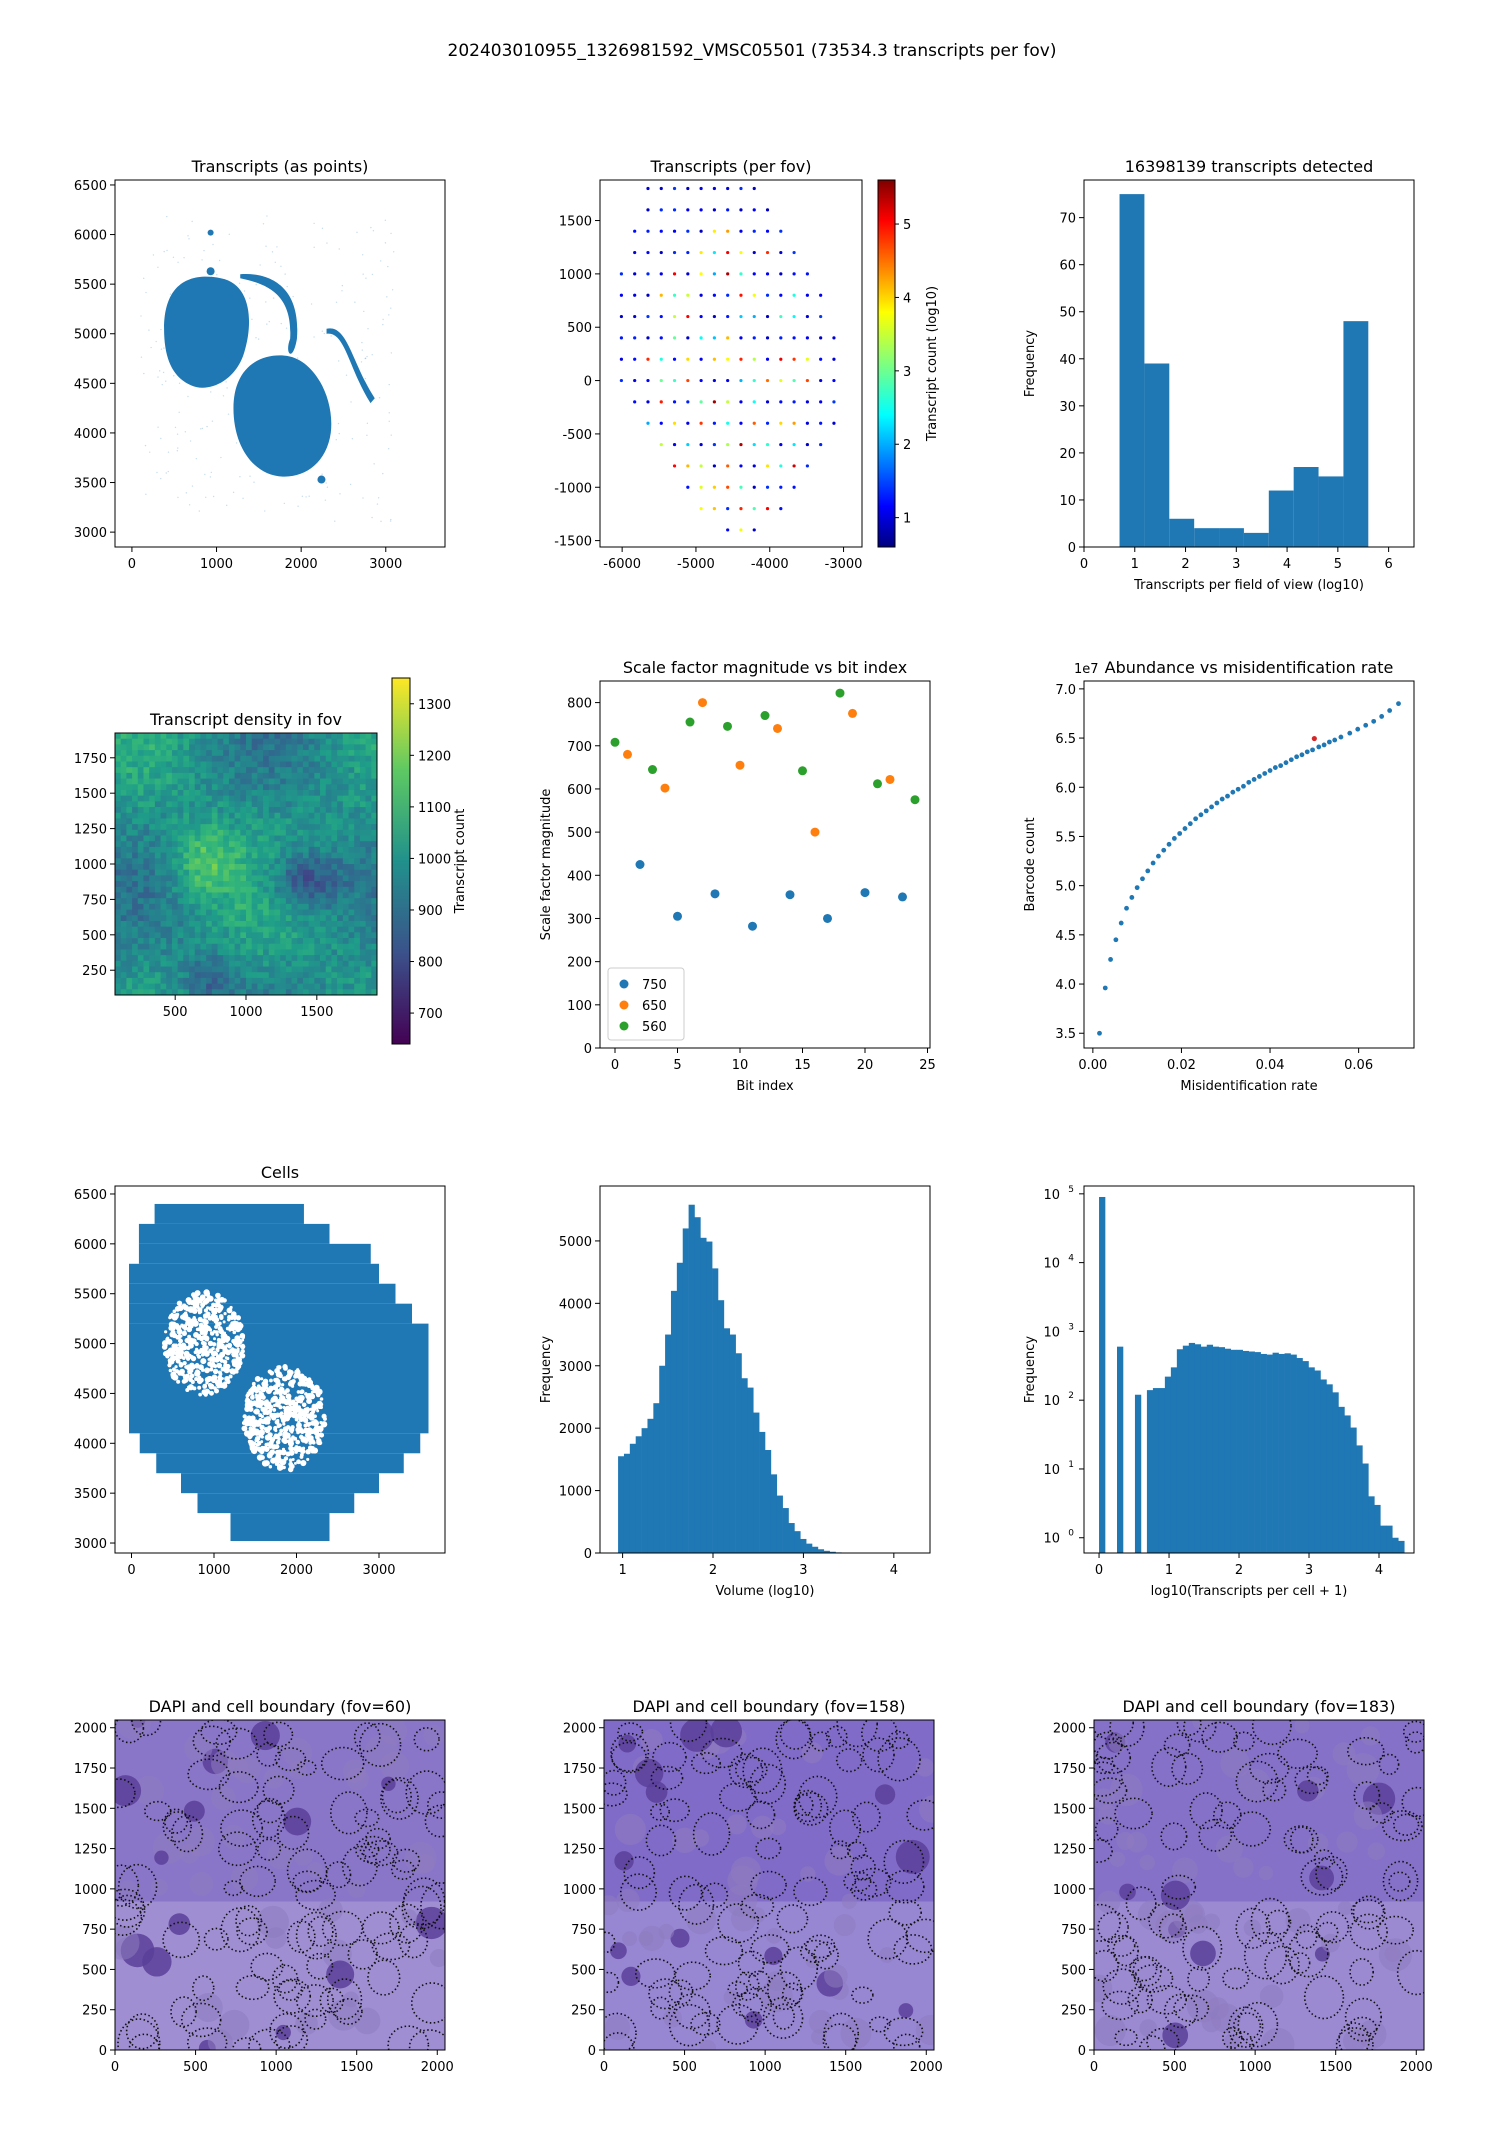 This screenshot has width=1500, height=2150. Describe the element at coordinates (1065, 887) in the screenshot. I see `y-tick-label: 5.0` at that location.